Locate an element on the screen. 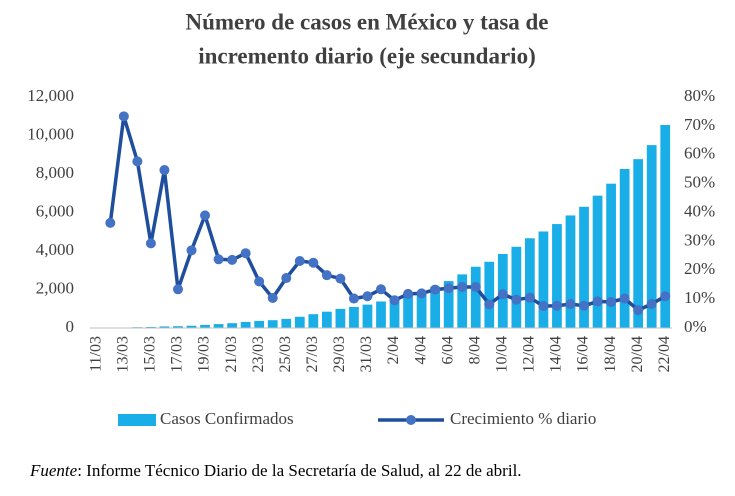  x-tick-label: 4/04 is located at coordinates (420, 350).